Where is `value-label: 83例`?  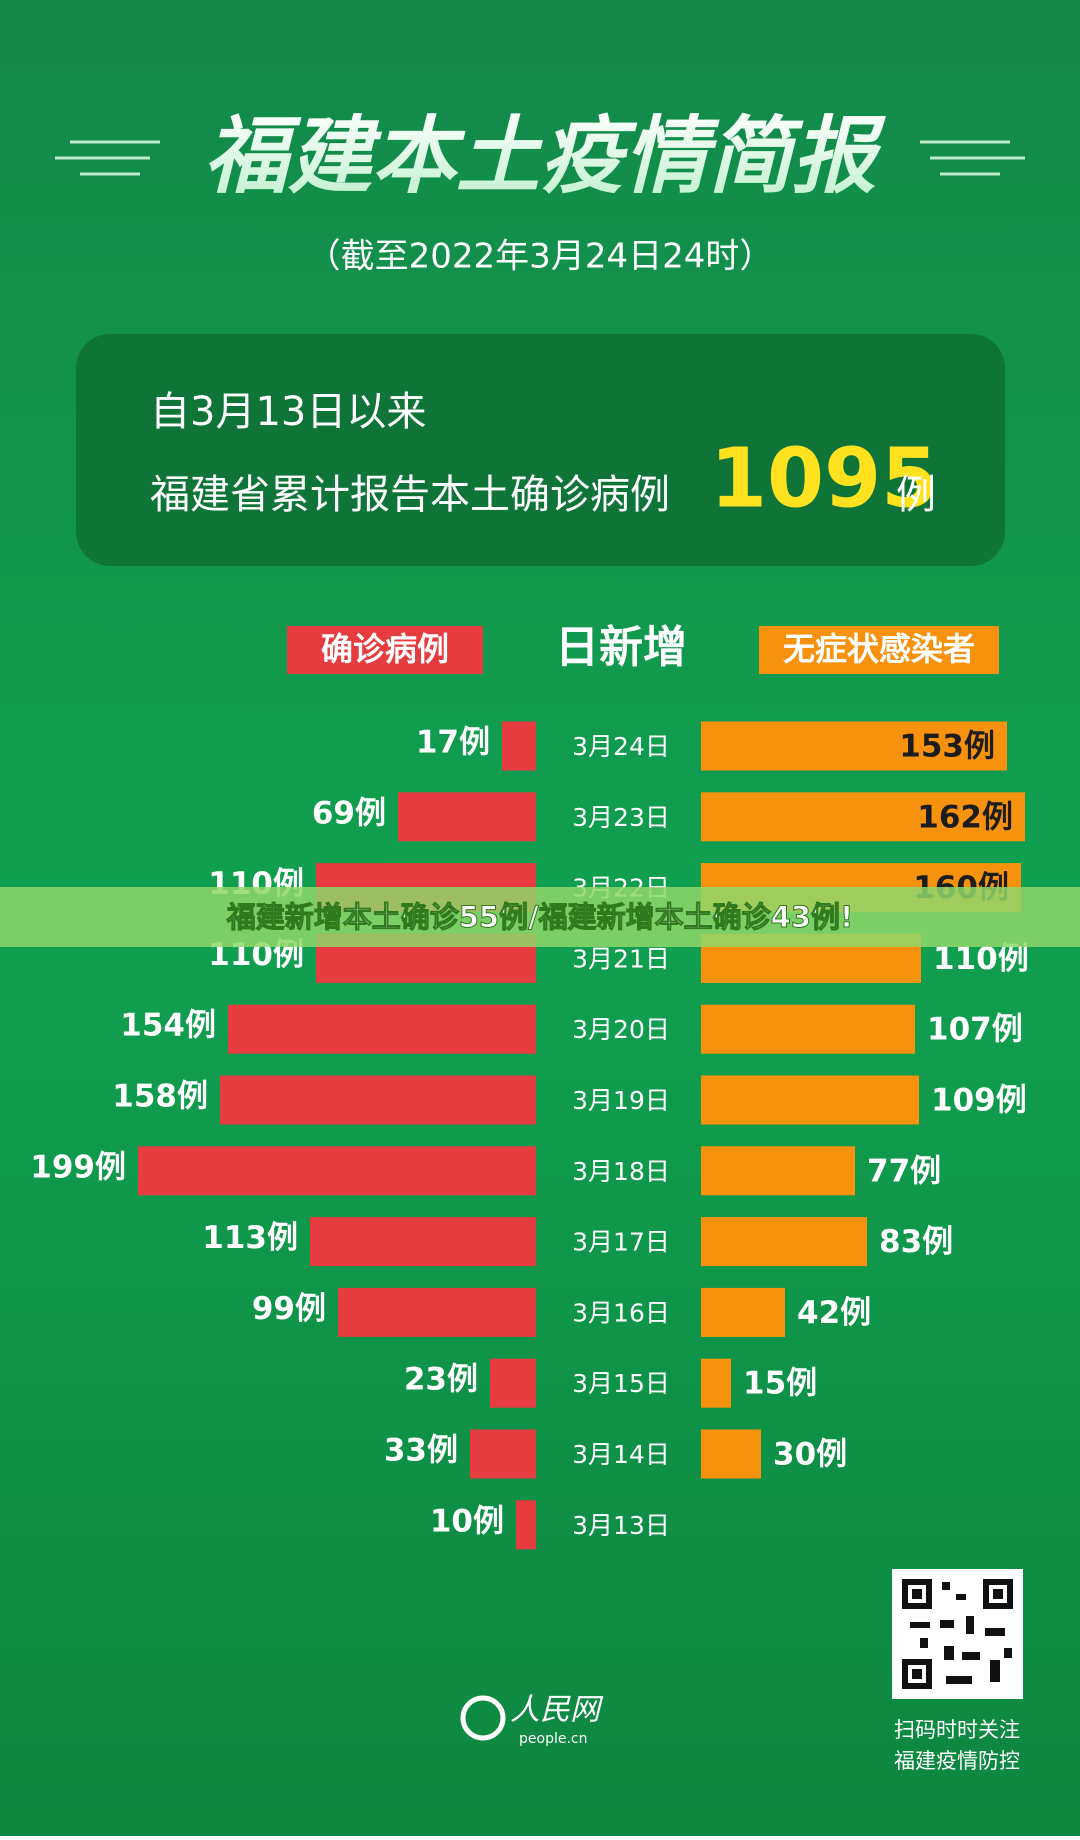
value-label: 83例 is located at coordinates (916, 1242).